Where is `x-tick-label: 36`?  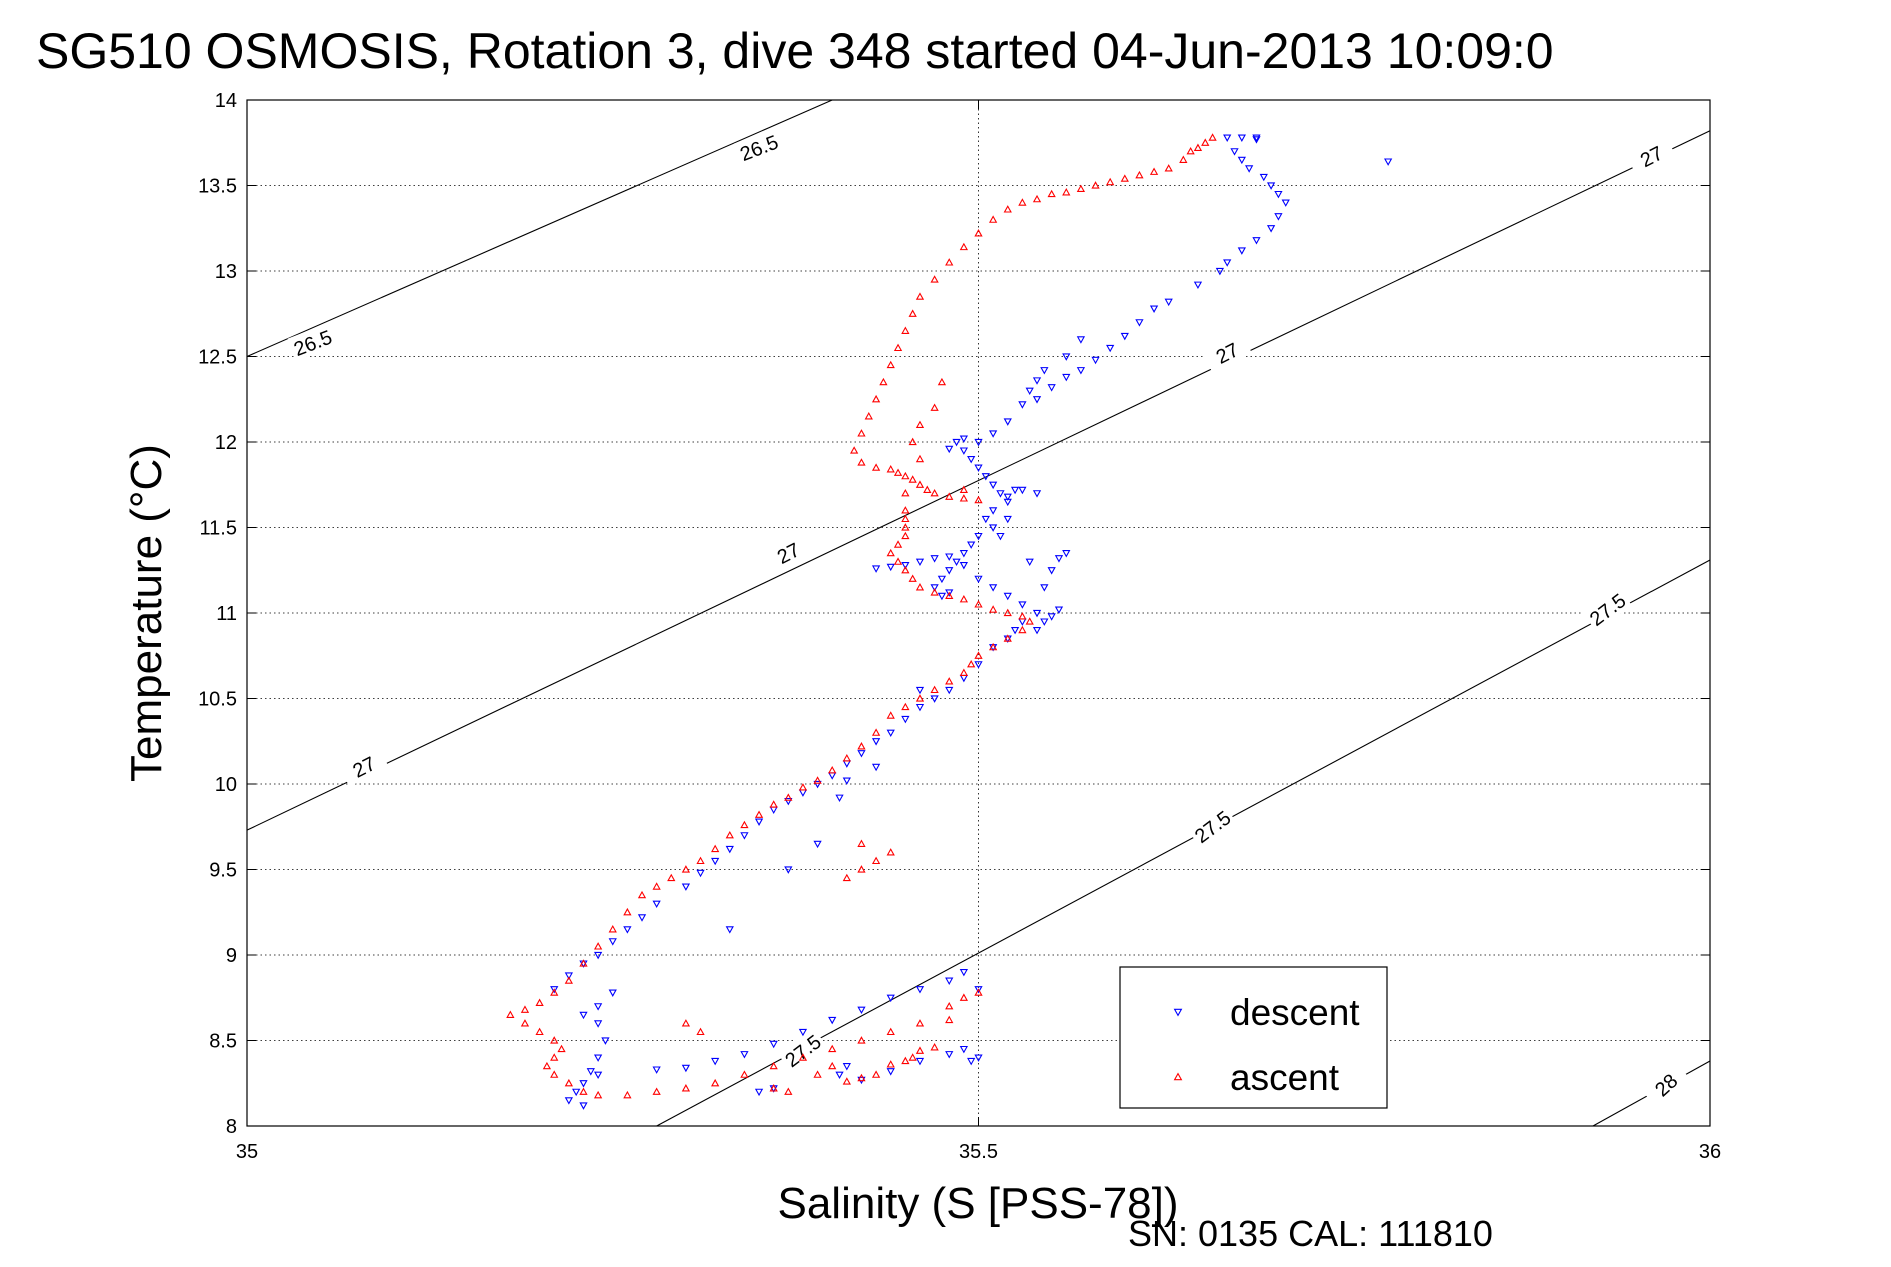
x-tick-label: 36 is located at coordinates (1710, 1152).